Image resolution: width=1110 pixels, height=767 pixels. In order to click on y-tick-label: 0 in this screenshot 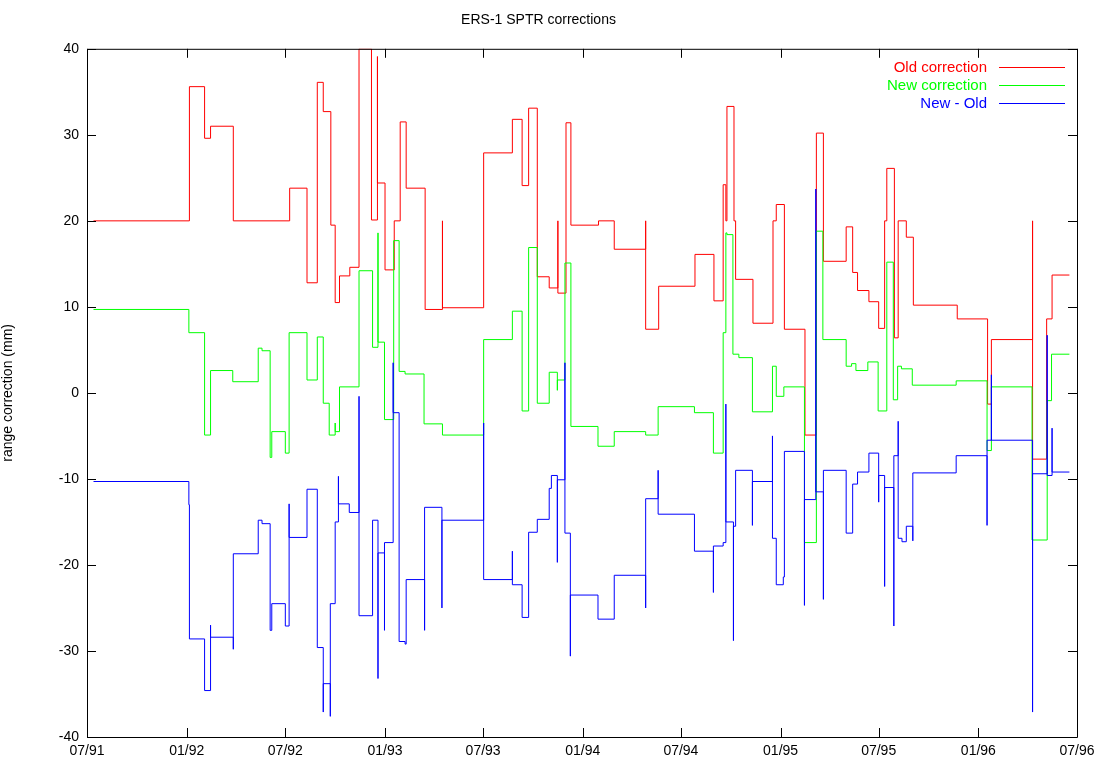, I will do `click(75, 391)`.